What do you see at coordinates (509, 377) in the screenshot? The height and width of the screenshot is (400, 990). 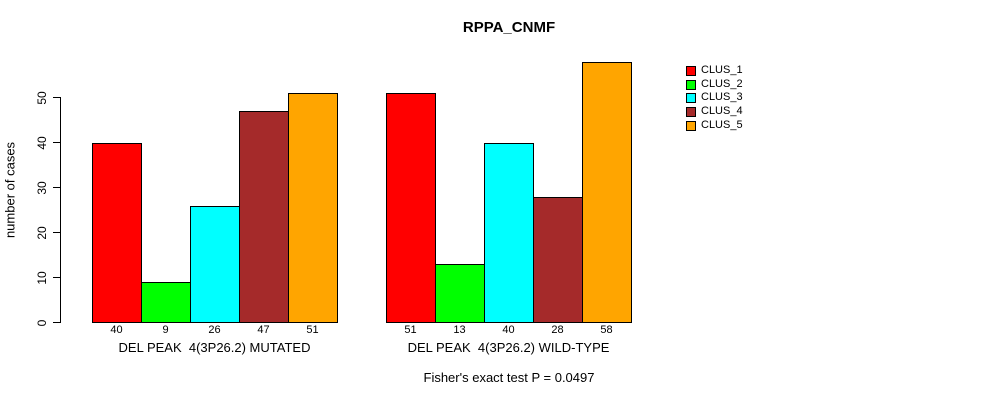 I see `fisher-test-annotation: Fisher's exact test P = 0.0497` at bounding box center [509, 377].